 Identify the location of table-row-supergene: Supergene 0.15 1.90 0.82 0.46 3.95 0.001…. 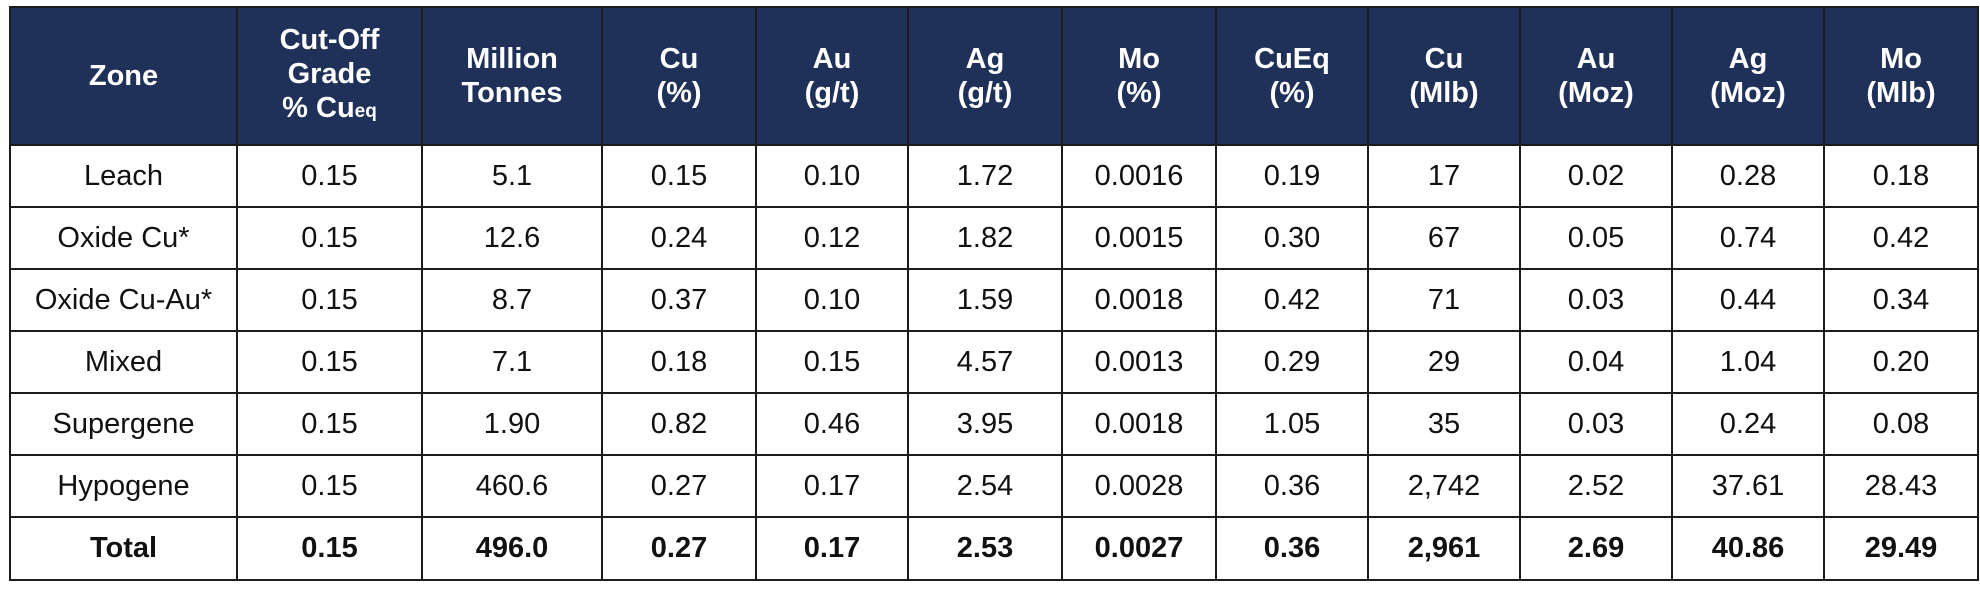
(994, 424).